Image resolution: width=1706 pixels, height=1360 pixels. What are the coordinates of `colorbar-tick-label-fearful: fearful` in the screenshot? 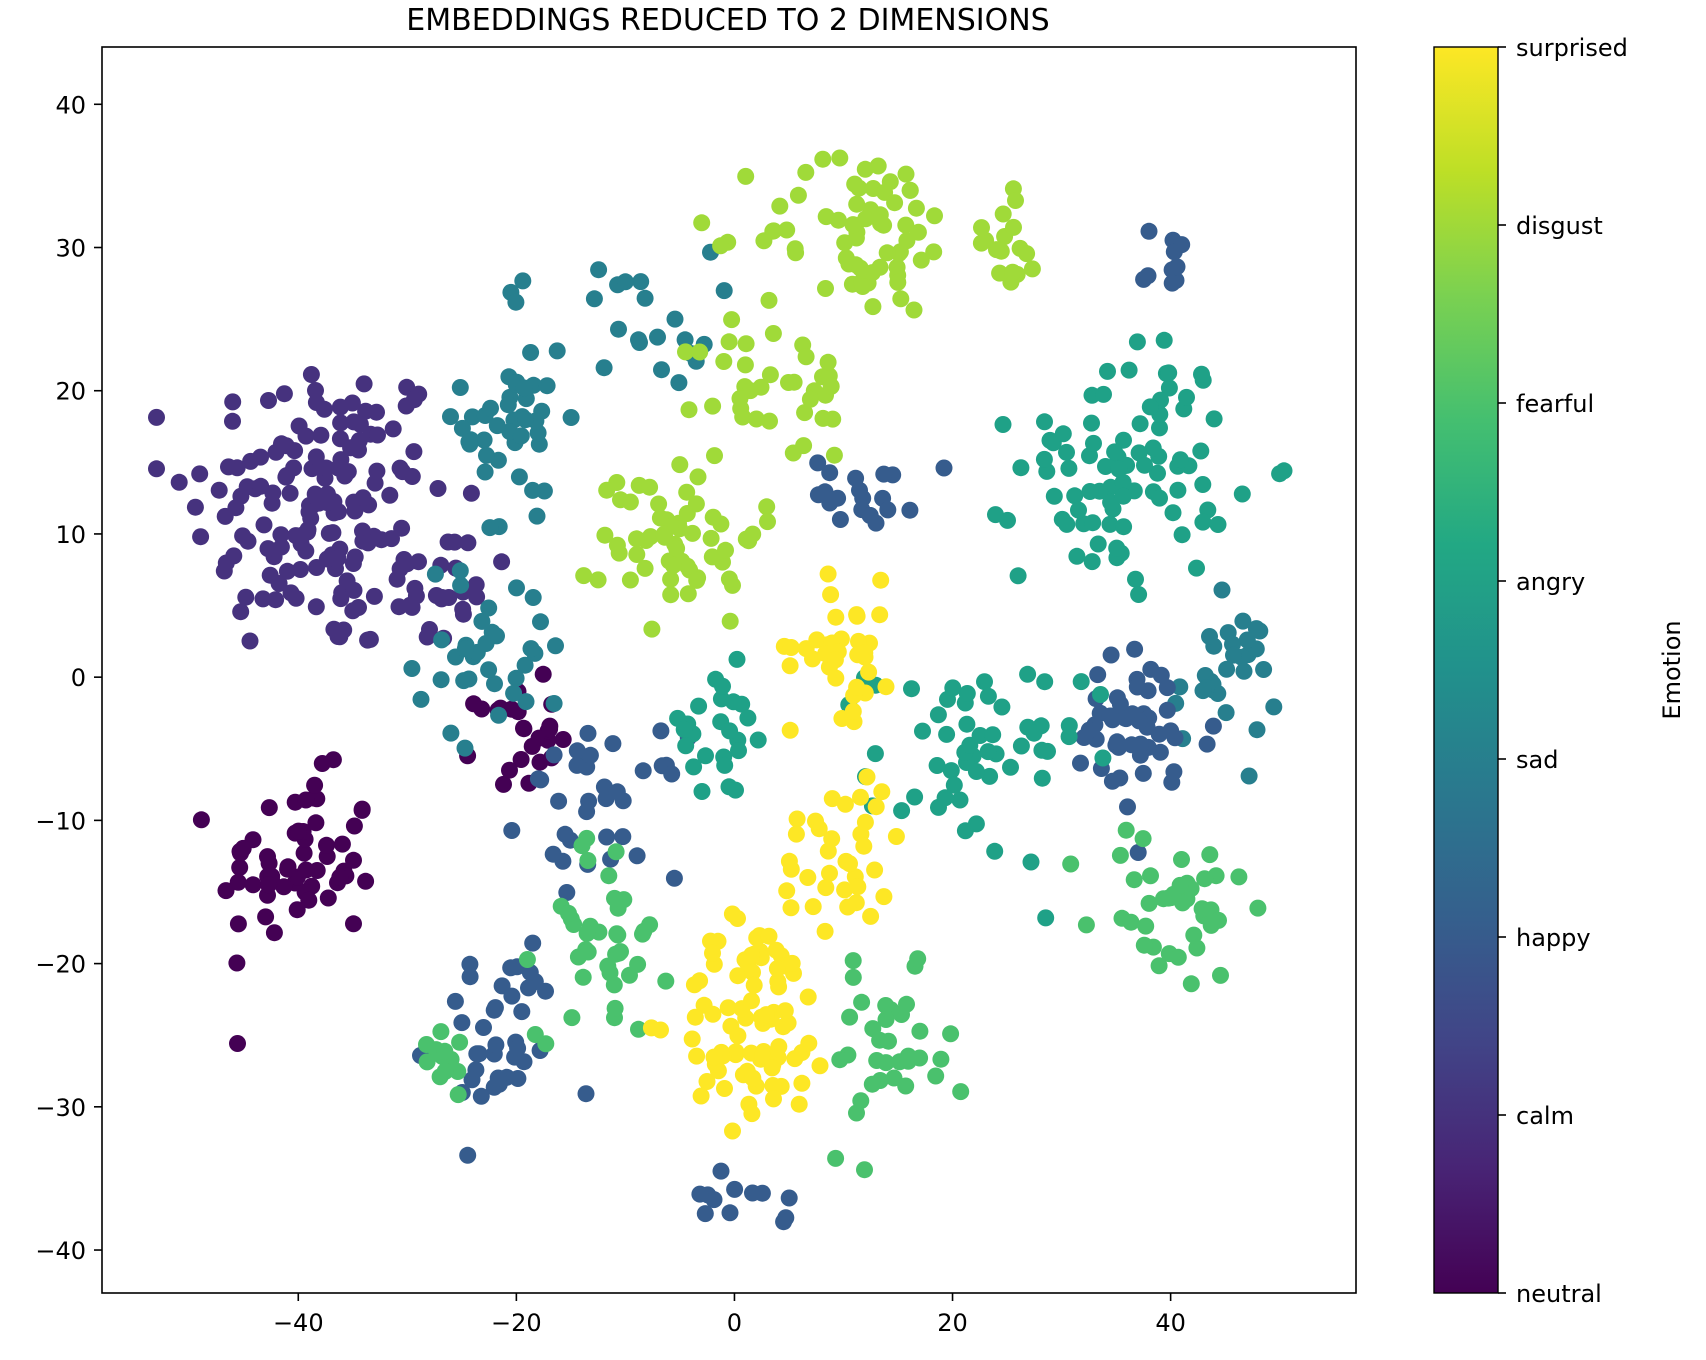 It's located at (1555, 404).